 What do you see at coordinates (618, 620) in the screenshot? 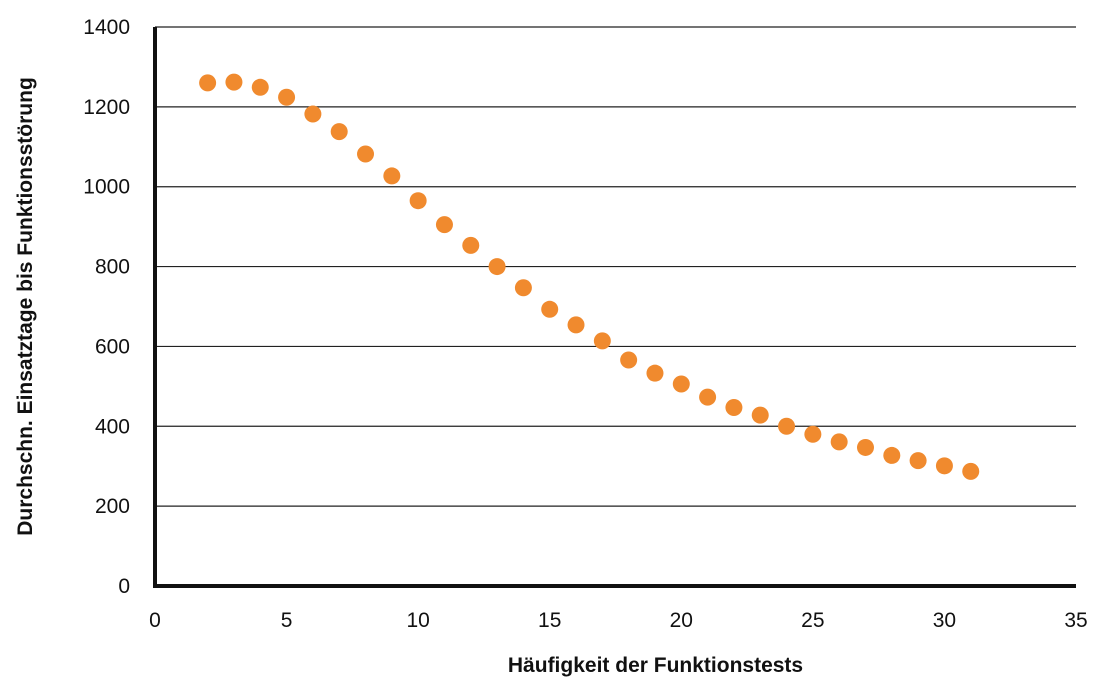
I see `x-axis-ticks: 0 5 10 15 20 25 30 35` at bounding box center [618, 620].